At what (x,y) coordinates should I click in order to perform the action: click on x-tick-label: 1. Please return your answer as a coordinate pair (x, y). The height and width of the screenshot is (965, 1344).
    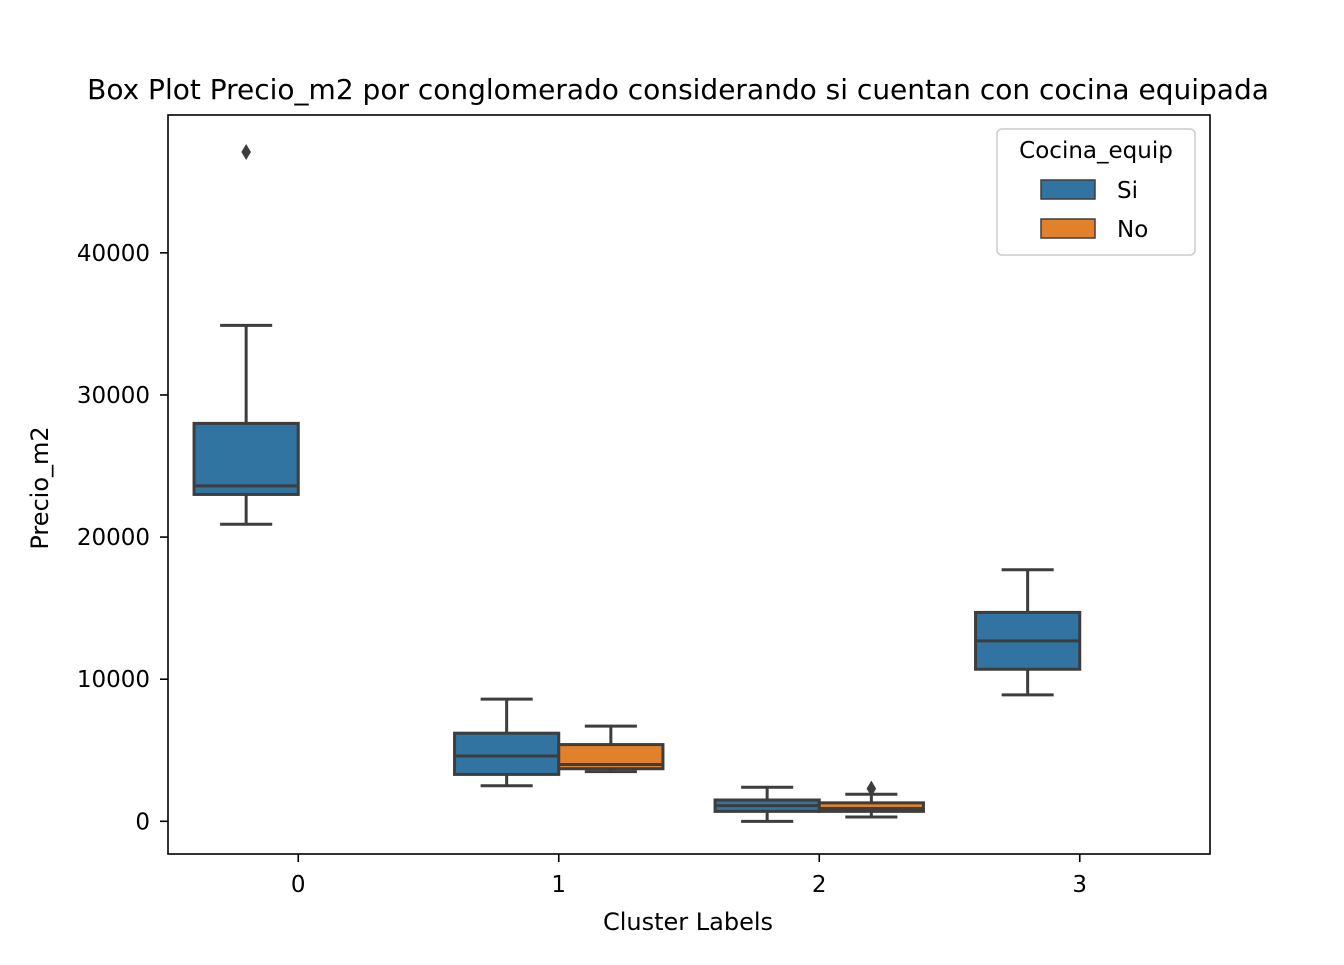
    Looking at the image, I should click on (558, 885).